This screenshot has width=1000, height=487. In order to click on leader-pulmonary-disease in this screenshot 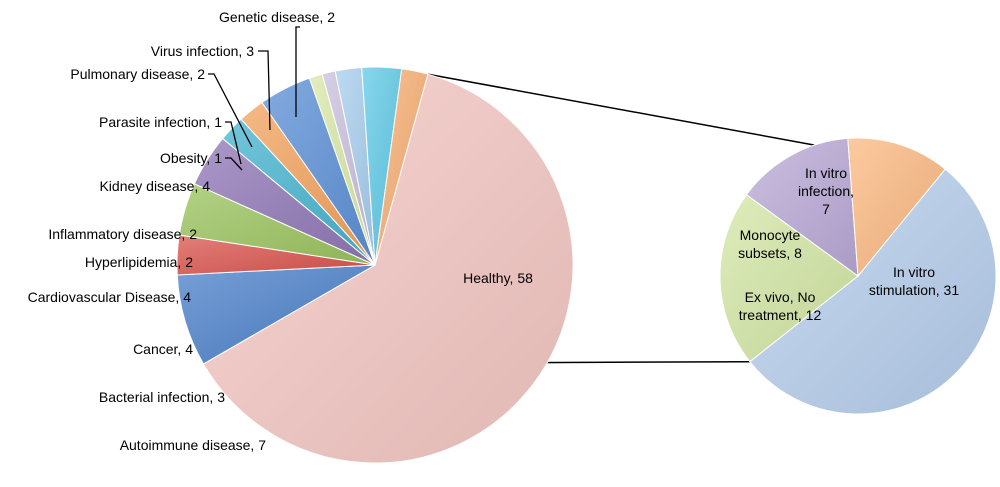, I will do `click(230, 110)`.